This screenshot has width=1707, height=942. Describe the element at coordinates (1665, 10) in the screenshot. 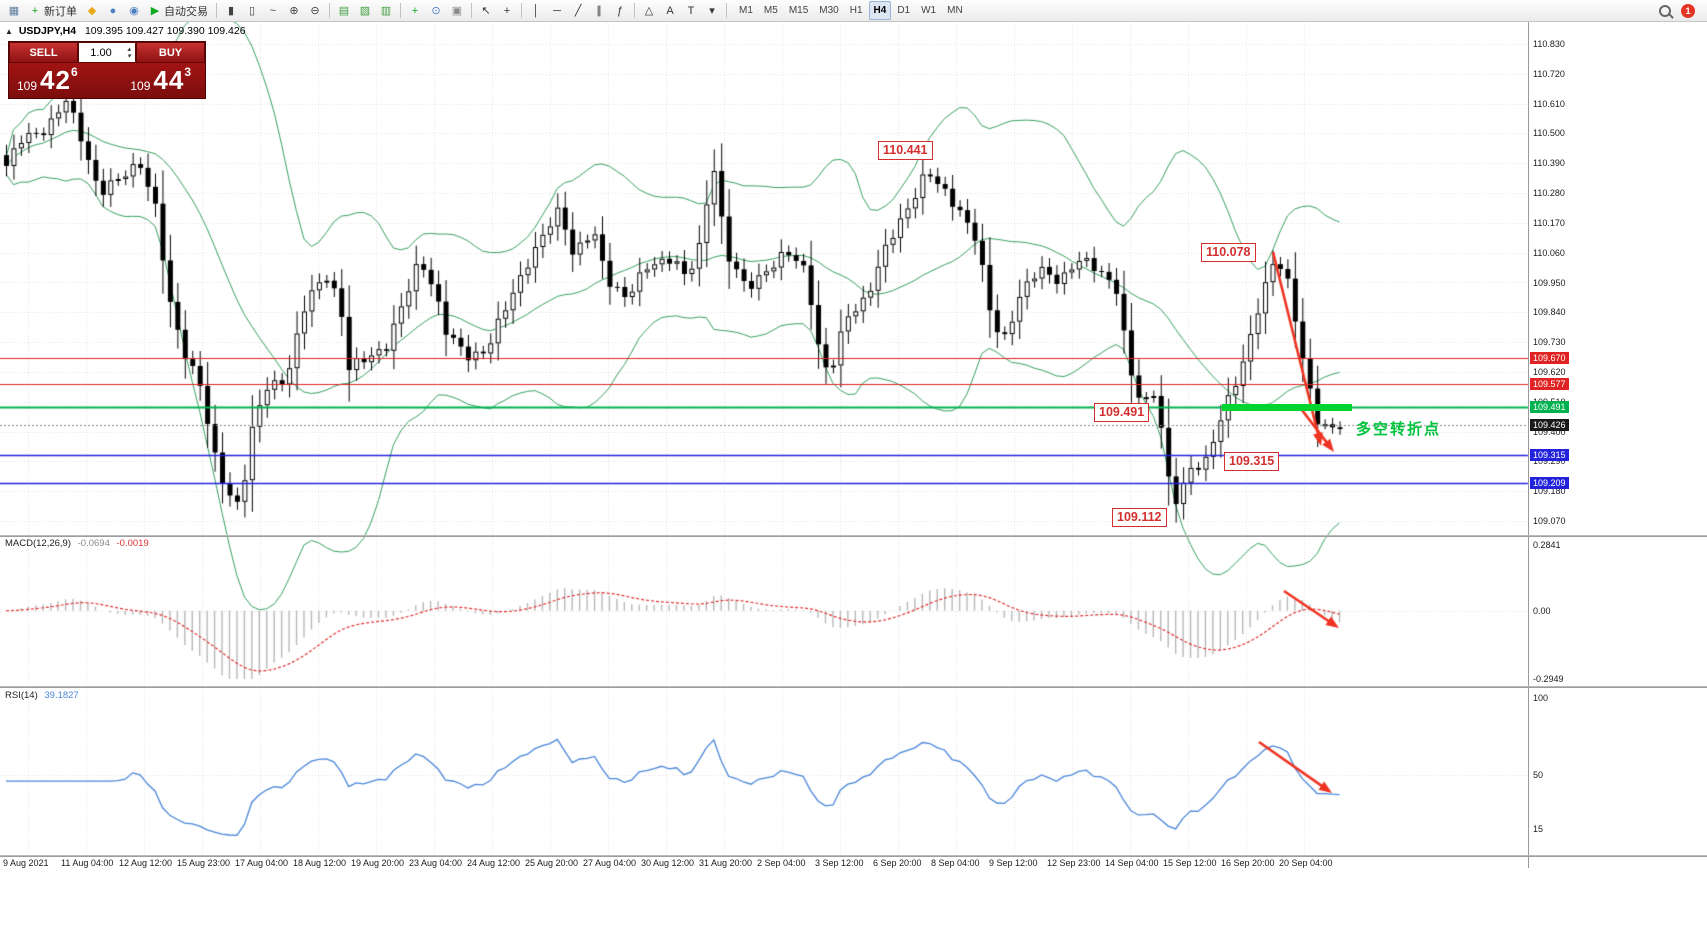

I see `search-icon` at that location.